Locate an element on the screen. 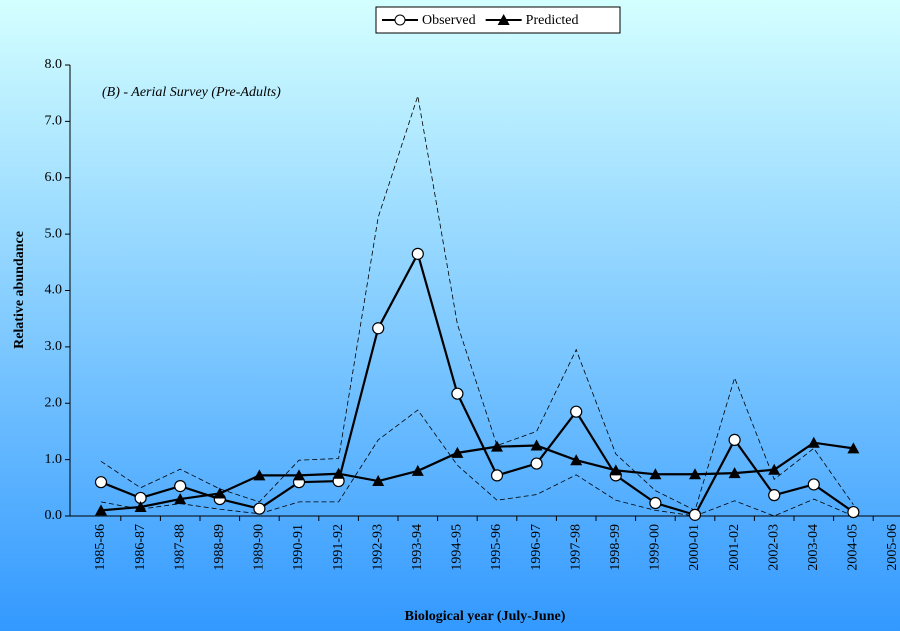 This screenshot has width=900, height=631. x-tick-label: 2002-03 is located at coordinates (773, 547).